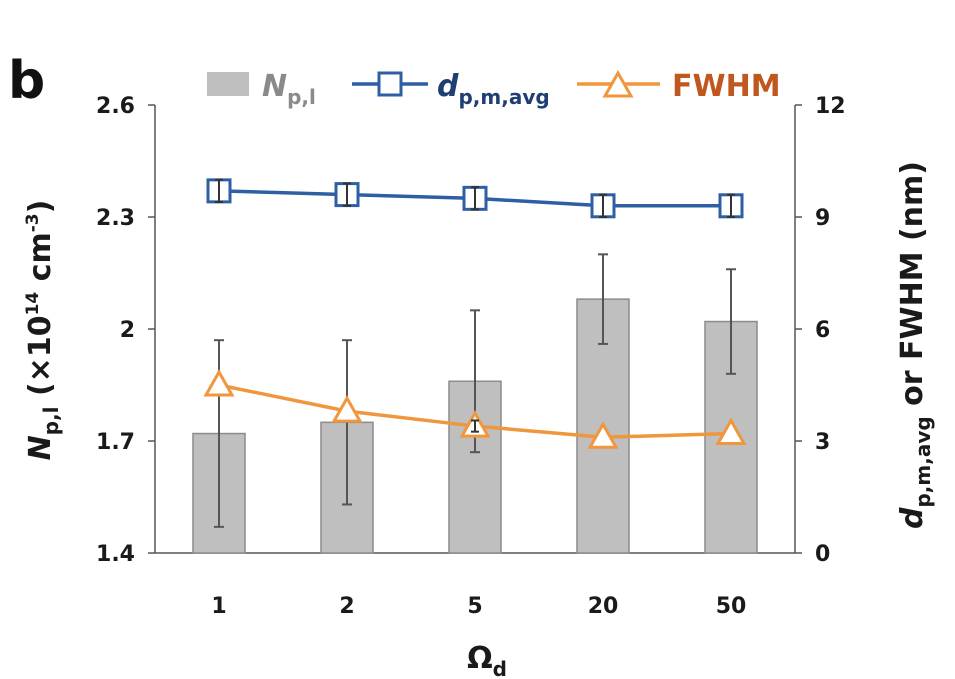 Image resolution: width=955 pixels, height=679 pixels. What do you see at coordinates (115, 106) in the screenshot?
I see `y-left-tick-label: 2.6` at bounding box center [115, 106].